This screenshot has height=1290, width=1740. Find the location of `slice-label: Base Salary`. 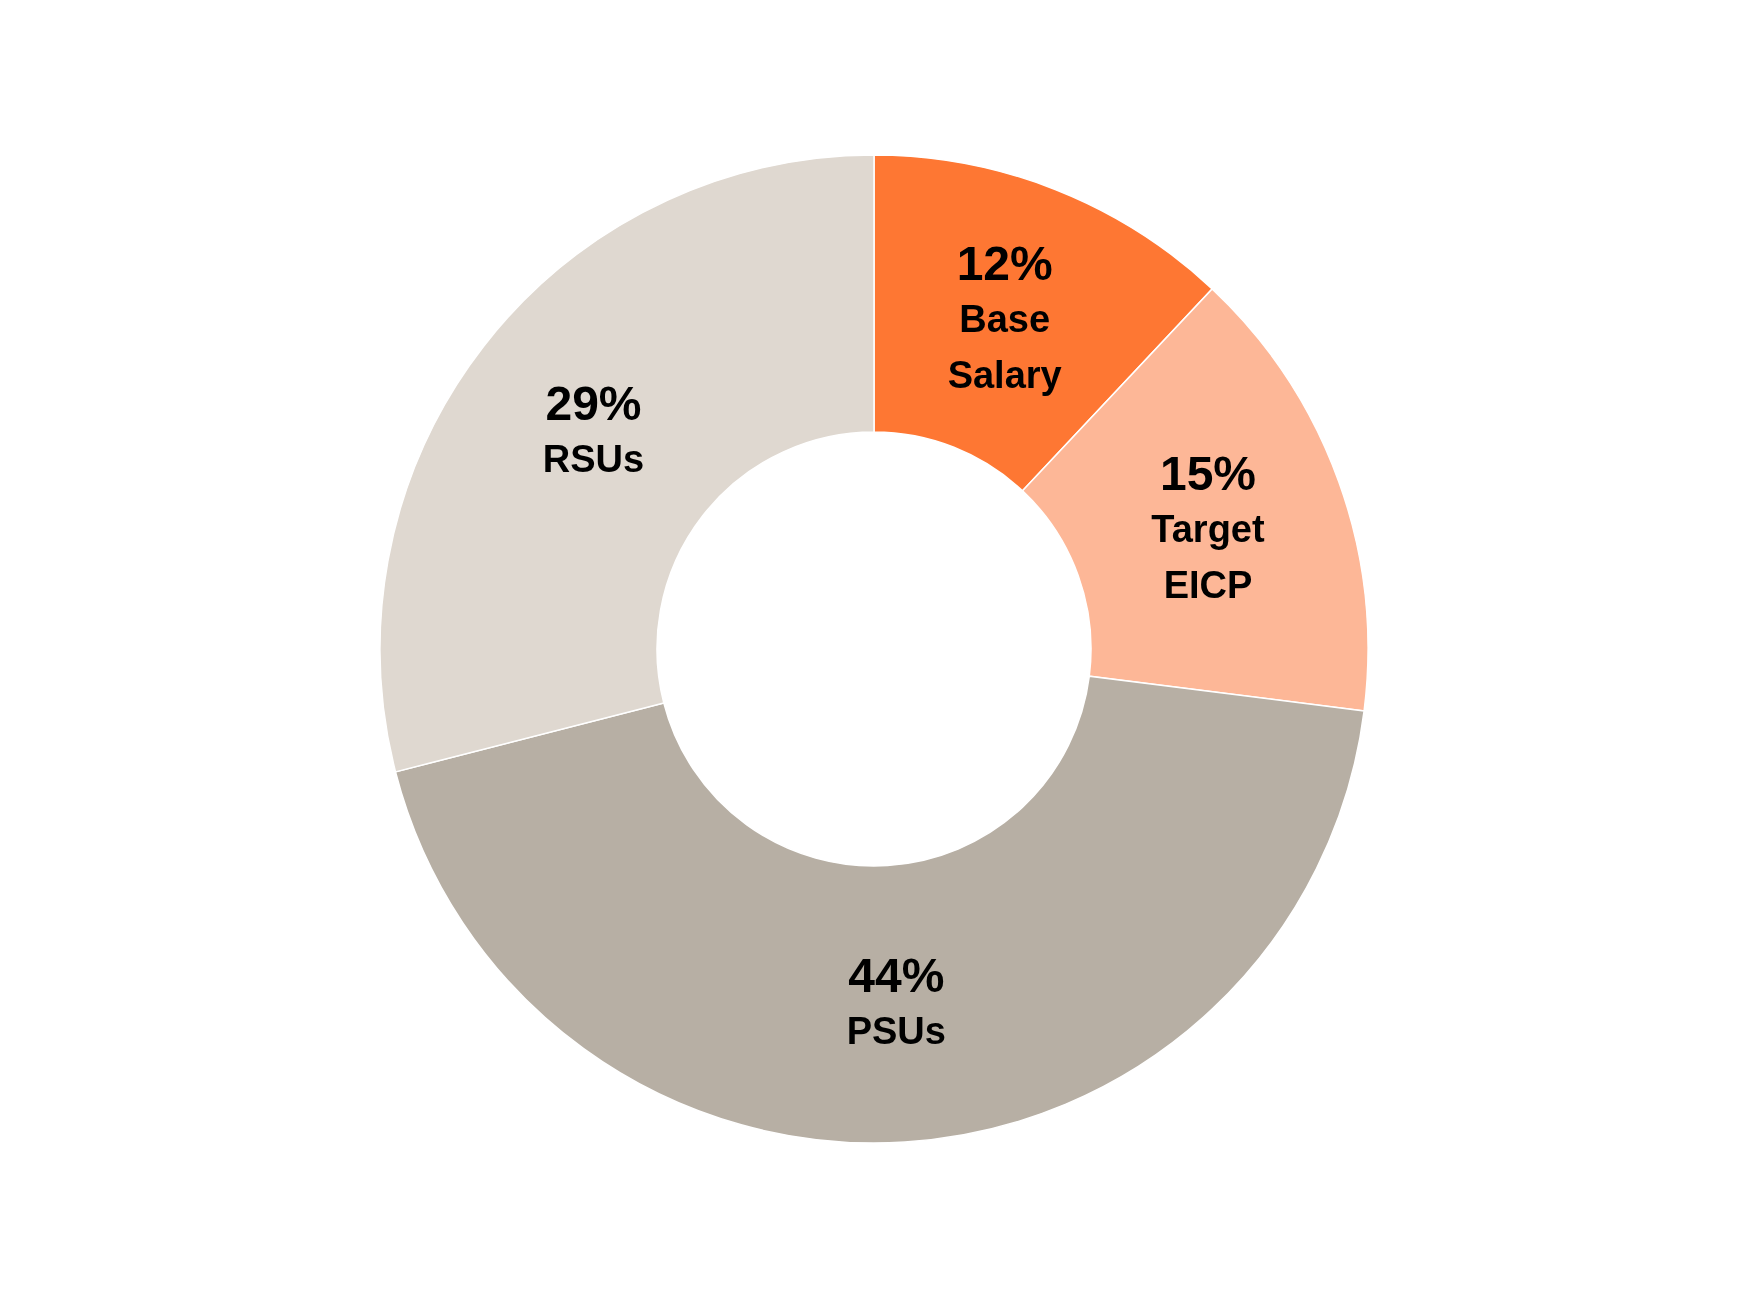

slice-label: Base Salary is located at coordinates (1004, 346).